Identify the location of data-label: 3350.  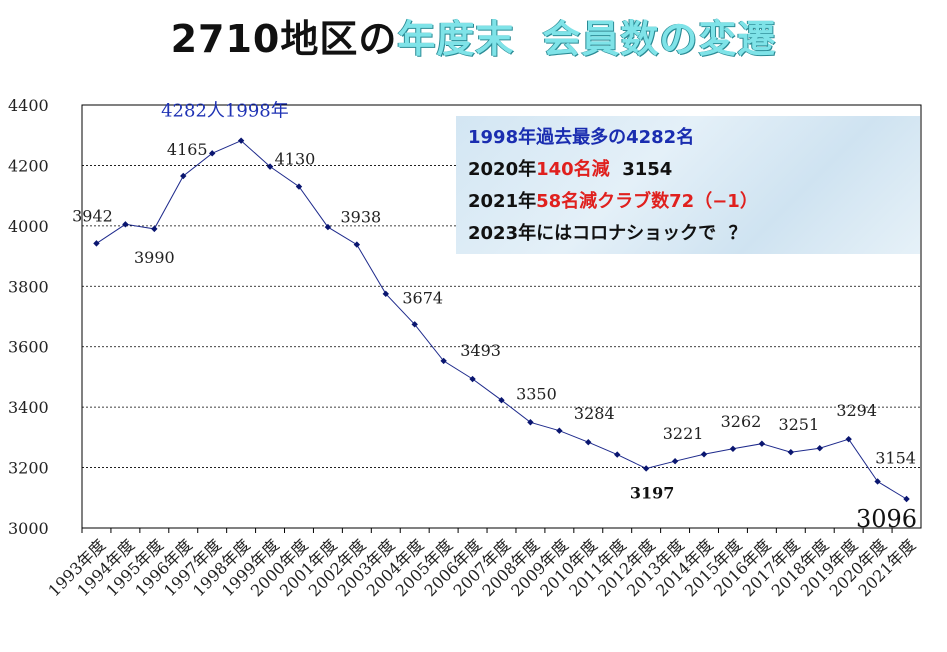
(536, 393).